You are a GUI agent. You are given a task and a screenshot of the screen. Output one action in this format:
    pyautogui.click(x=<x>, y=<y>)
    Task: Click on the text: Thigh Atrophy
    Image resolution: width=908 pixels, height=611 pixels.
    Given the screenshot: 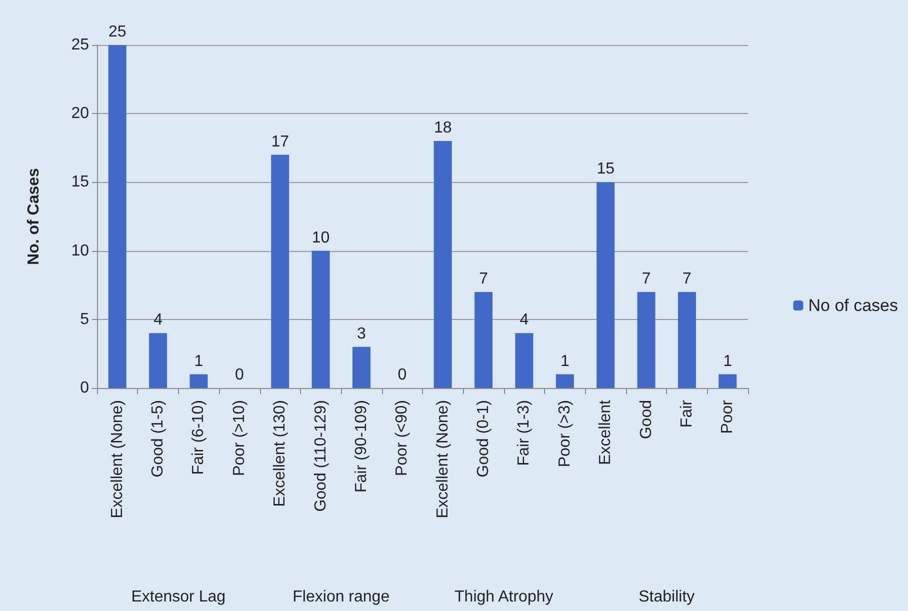 What is the action you would take?
    pyautogui.click(x=504, y=597)
    